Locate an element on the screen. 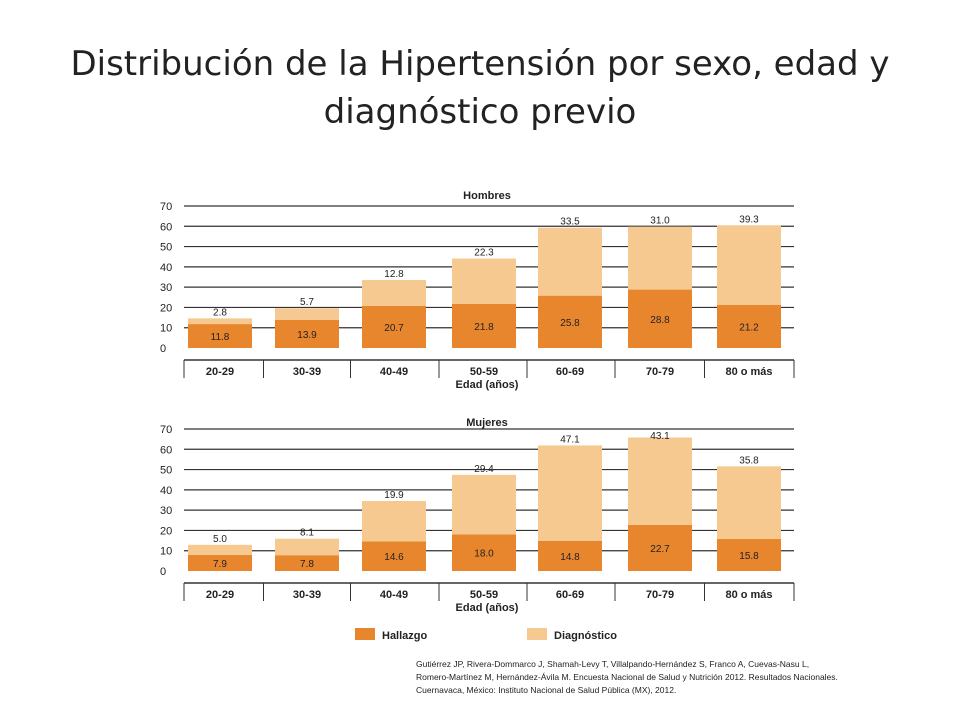 This screenshot has width=960, height=720. data-label-hombres-hallazgo-2: 13.9 is located at coordinates (307, 335).